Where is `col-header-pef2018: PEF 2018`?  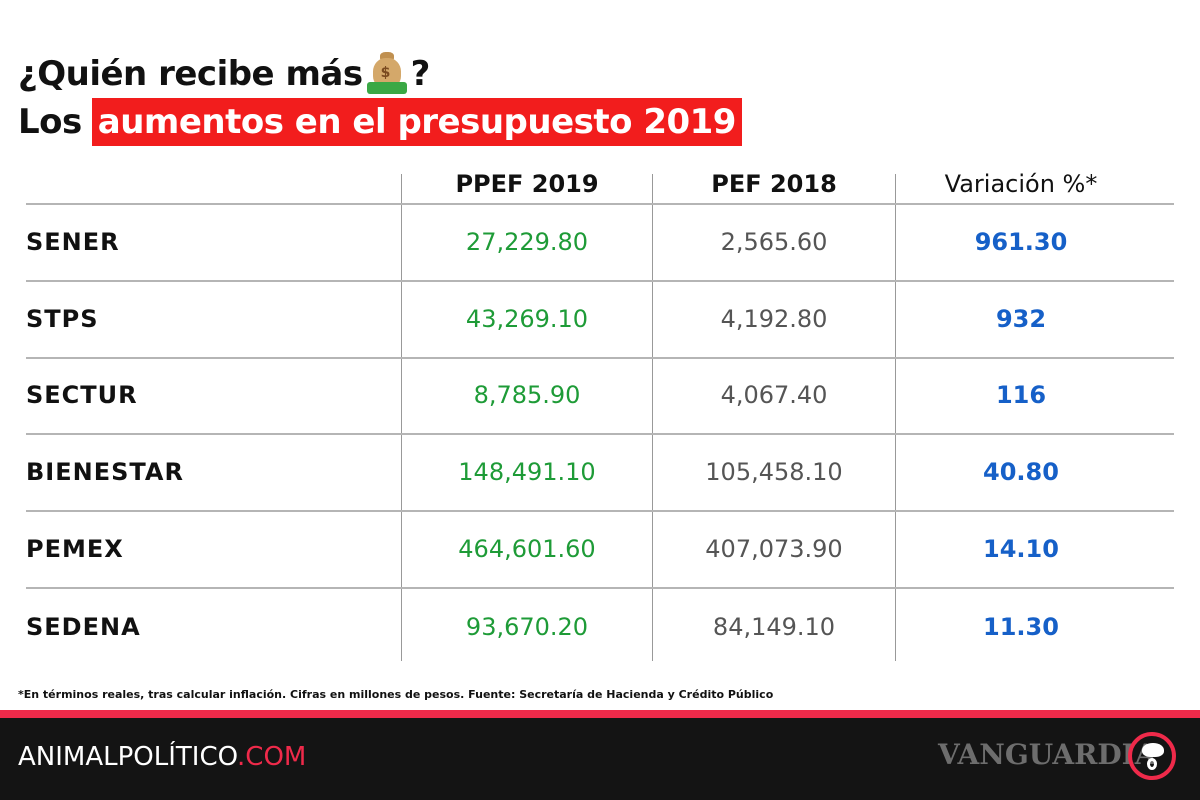
col-header-pef2018: PEF 2018 is located at coordinates (774, 184).